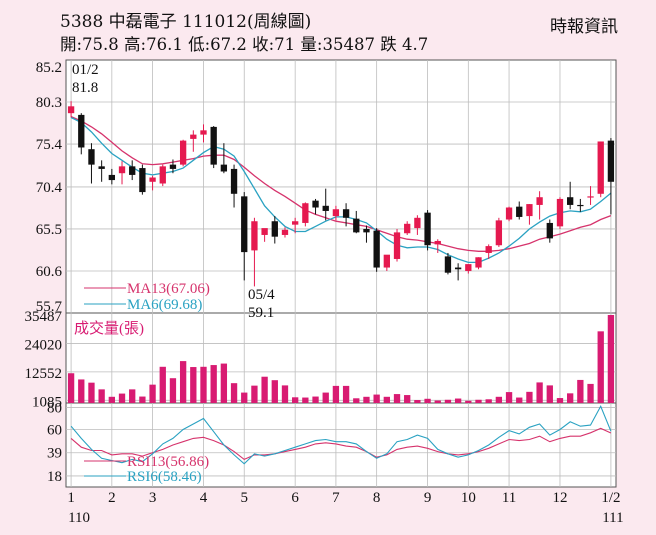  What do you see at coordinates (164, 477) in the screenshot?
I see `rsi6-legend-label: RSI6(58.46)` at bounding box center [164, 477].